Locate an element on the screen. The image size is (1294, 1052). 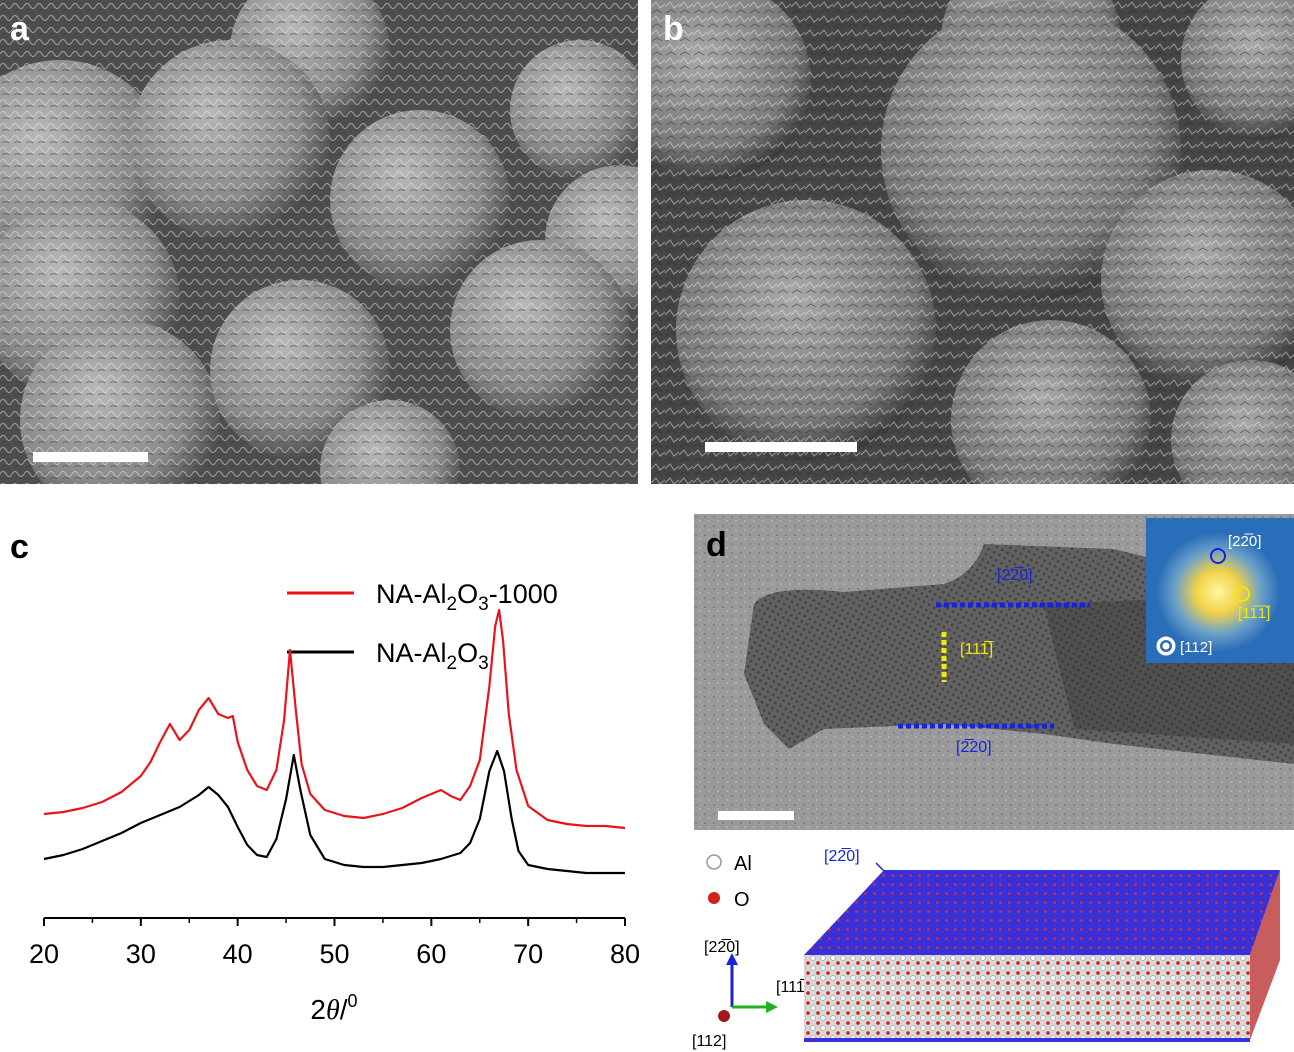
slab-direction-arrow is located at coordinates (880, 867).